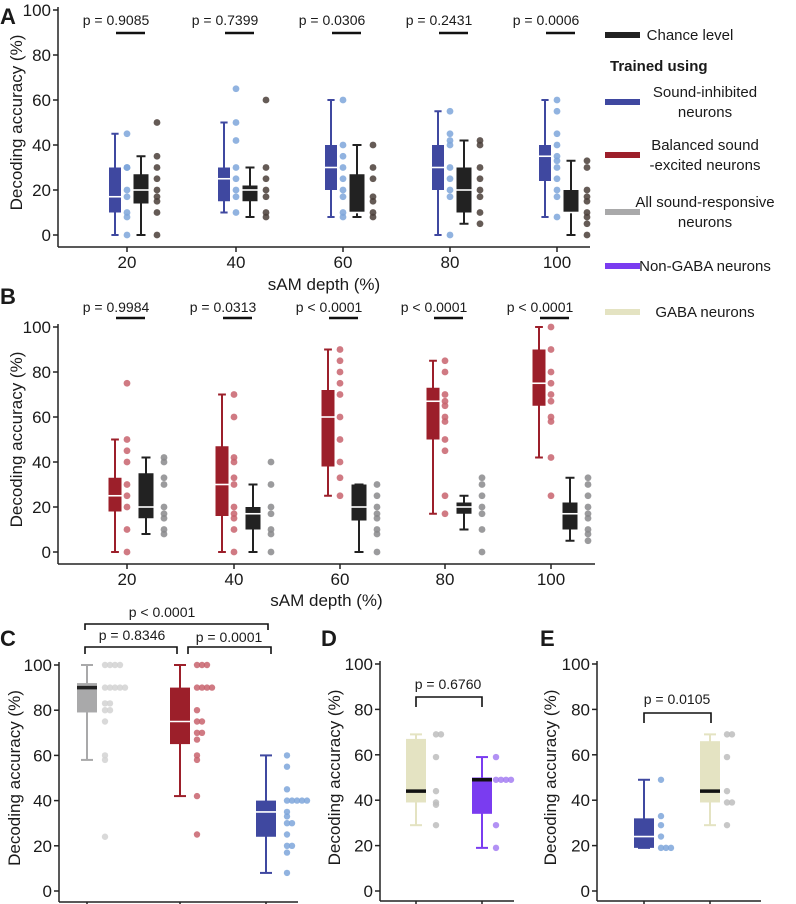  What do you see at coordinates (434, 307) in the screenshot?
I see `p-value-label: p < 0.0001` at bounding box center [434, 307].